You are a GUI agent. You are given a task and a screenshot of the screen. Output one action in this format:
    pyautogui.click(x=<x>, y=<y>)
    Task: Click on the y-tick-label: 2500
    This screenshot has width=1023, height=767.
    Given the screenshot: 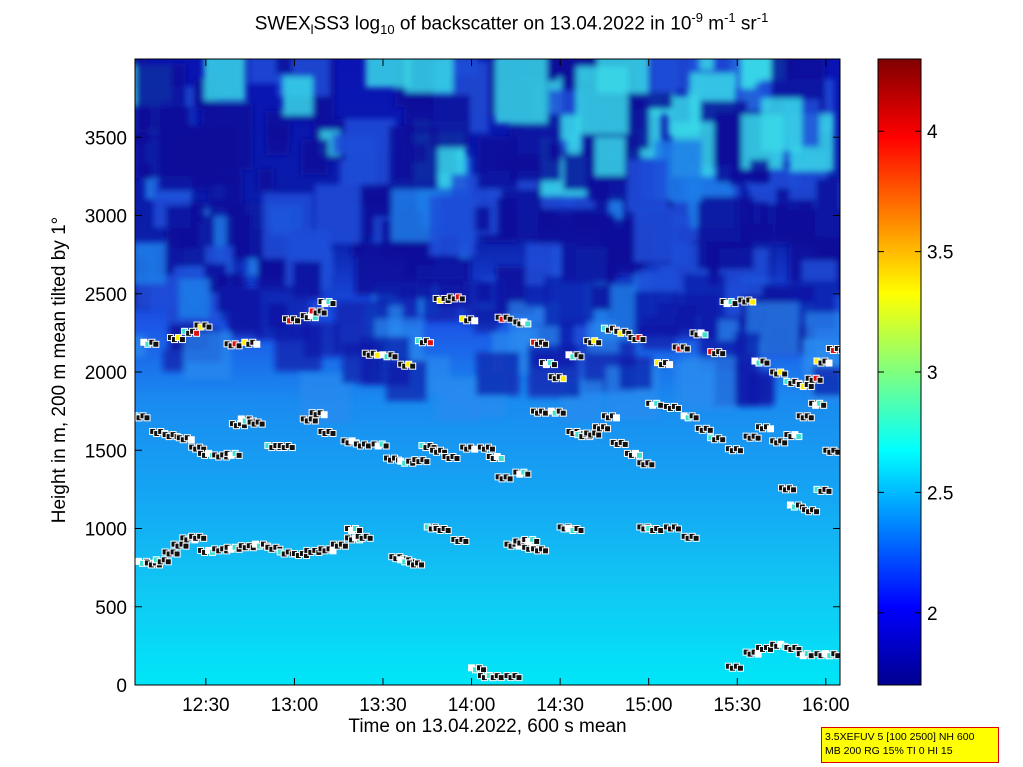 What is the action you would take?
    pyautogui.click(x=106, y=295)
    